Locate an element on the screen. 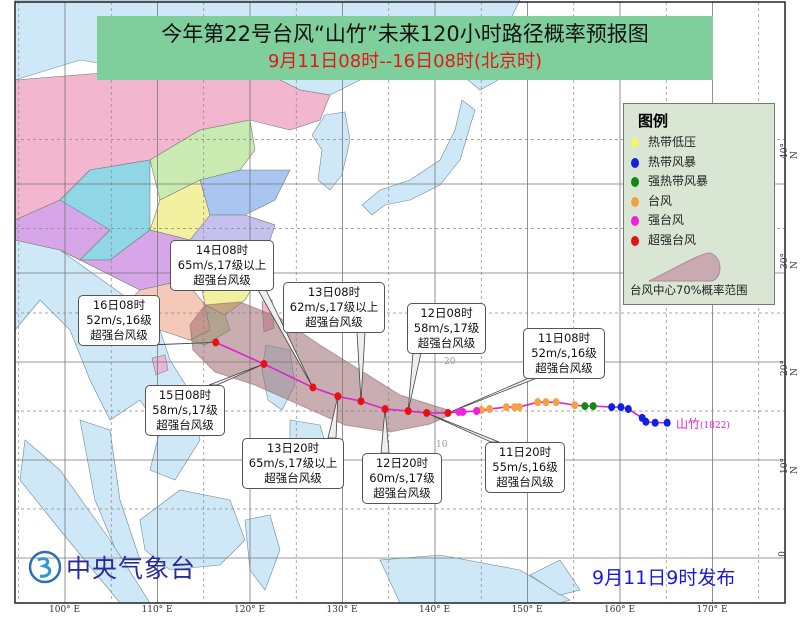 This screenshot has height=617, width=800. forecast-time: 13日08时 is located at coordinates (334, 292).